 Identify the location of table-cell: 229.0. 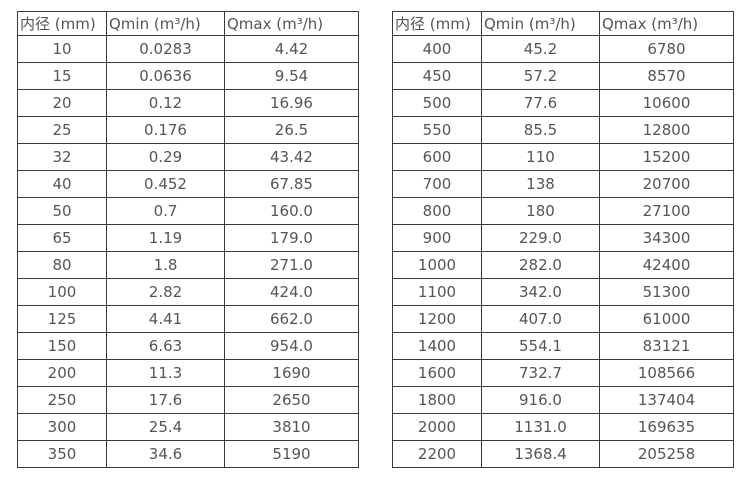
(540, 238).